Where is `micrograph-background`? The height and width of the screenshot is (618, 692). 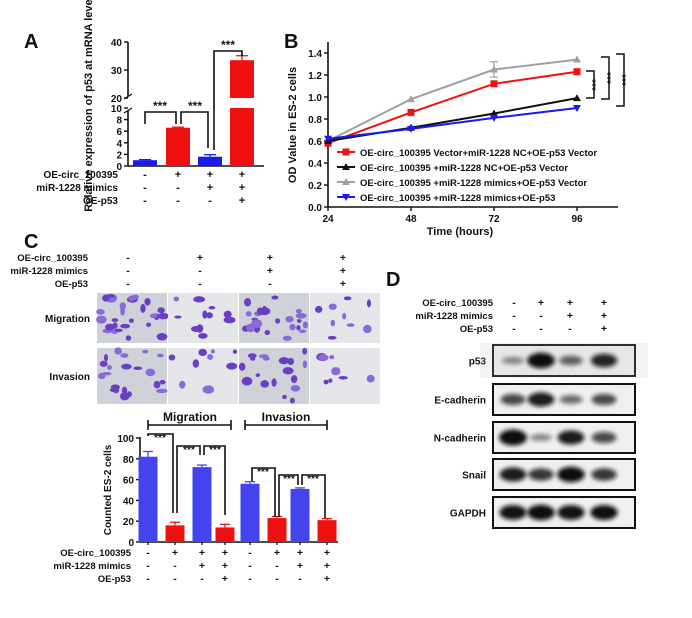
micrograph-background is located at coordinates (132, 376).